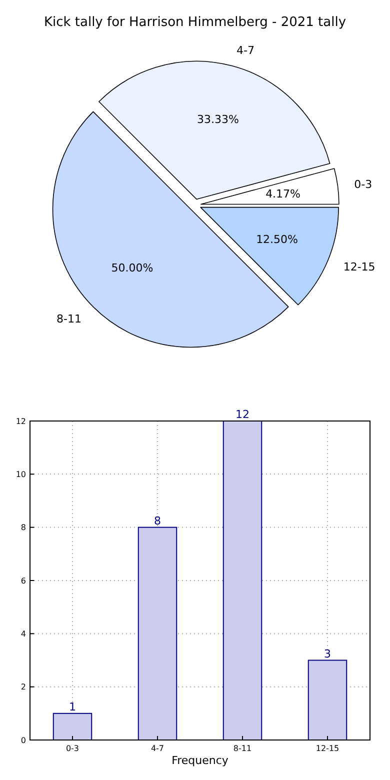 The image size is (390, 780). What do you see at coordinates (218, 119) in the screenshot?
I see `data-label: 33.33%` at bounding box center [218, 119].